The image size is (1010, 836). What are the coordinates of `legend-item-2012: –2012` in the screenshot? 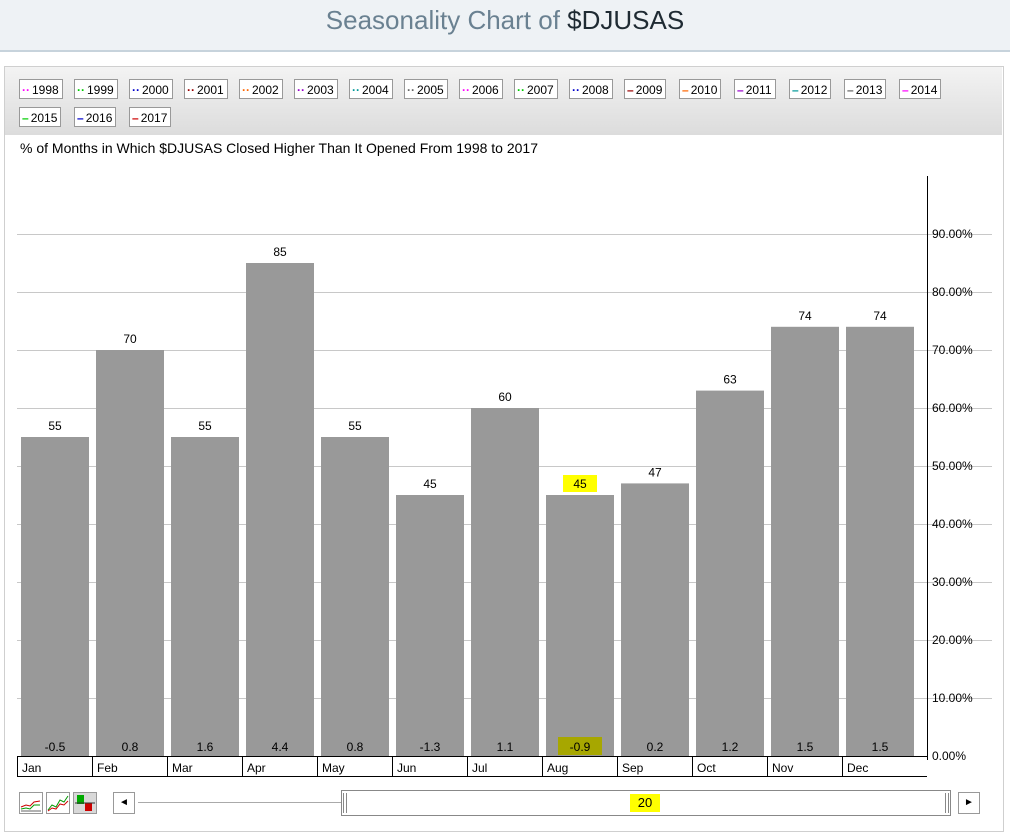 It's located at (810, 89).